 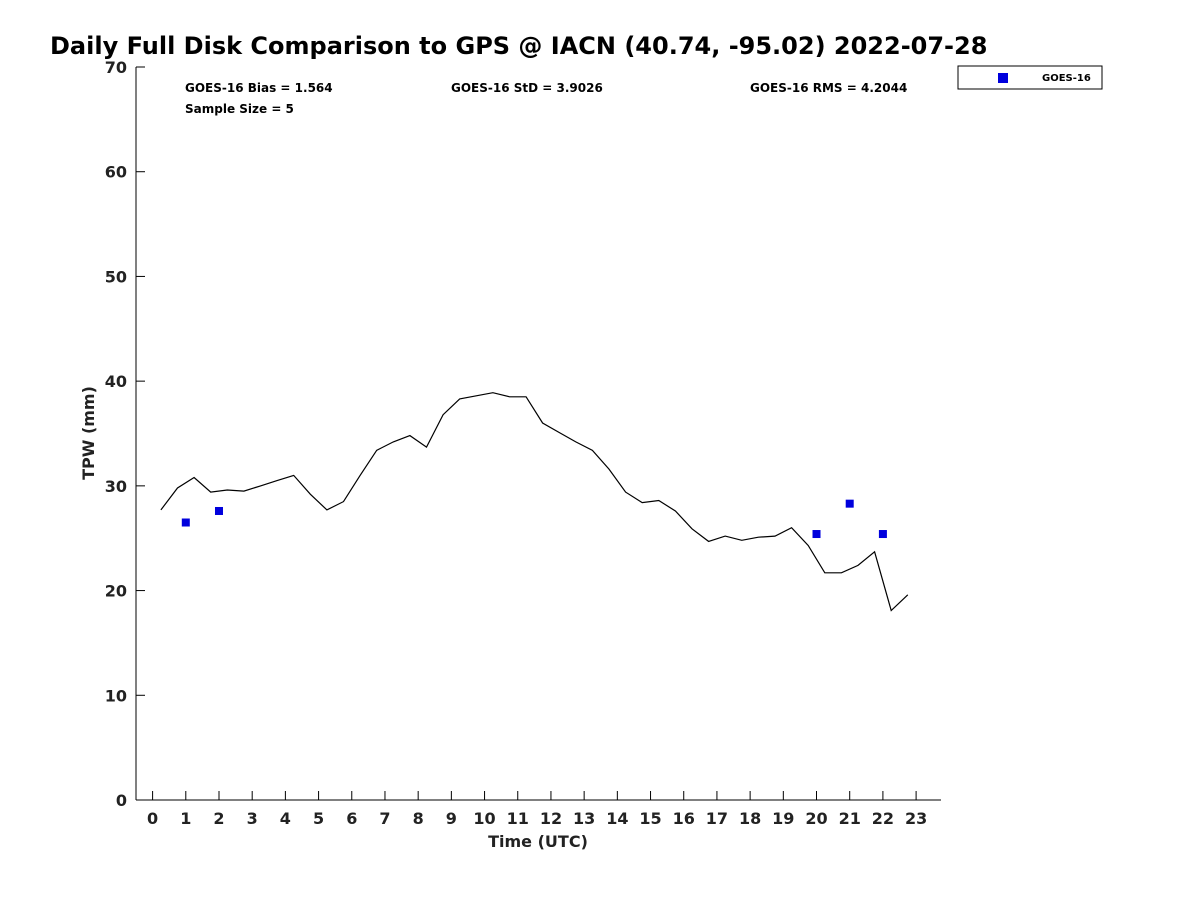 What do you see at coordinates (883, 818) in the screenshot?
I see `x-tick-label: 22` at bounding box center [883, 818].